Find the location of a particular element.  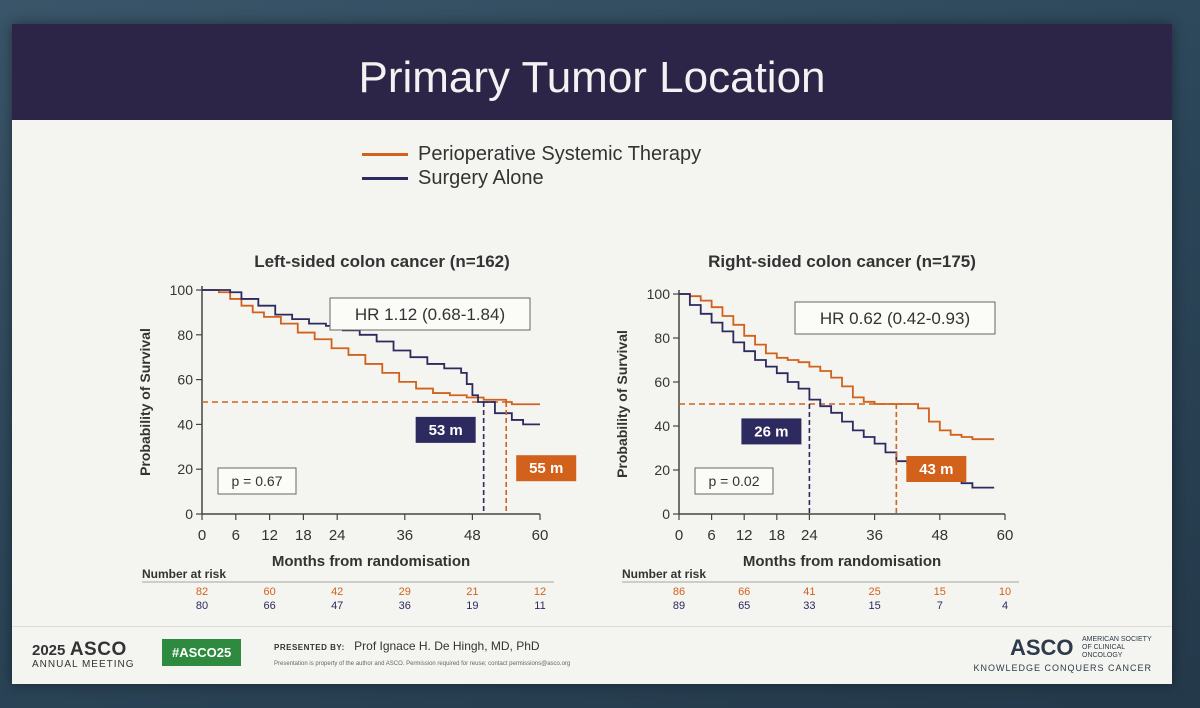

chart2-y-label: Probability of Survival is located at coordinates (622, 404).